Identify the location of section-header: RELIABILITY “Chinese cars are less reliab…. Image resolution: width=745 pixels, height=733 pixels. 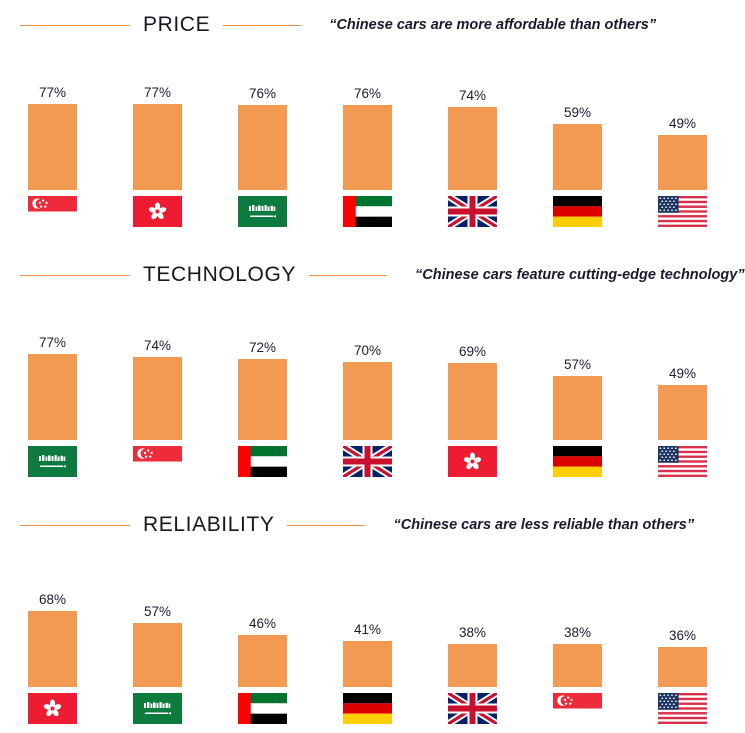
(372, 525).